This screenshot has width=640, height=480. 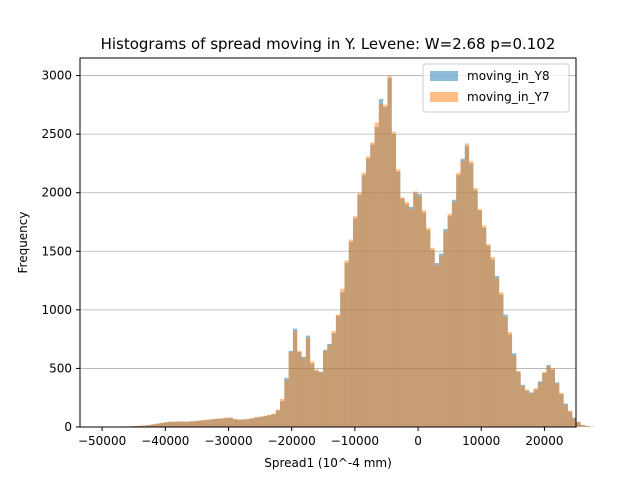 What do you see at coordinates (444, 76) in the screenshot?
I see `legend-swatch-moving-in-y8` at bounding box center [444, 76].